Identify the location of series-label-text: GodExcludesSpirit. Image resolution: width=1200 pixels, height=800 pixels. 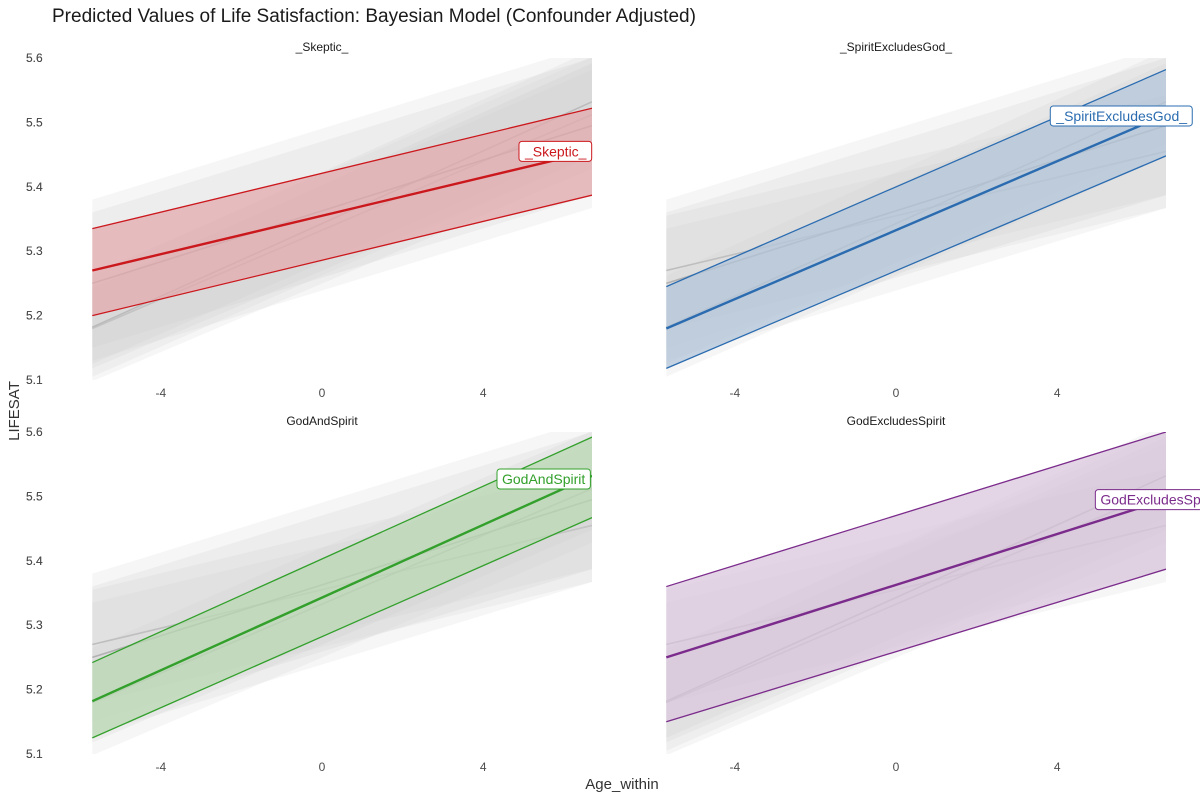
(1150, 500).